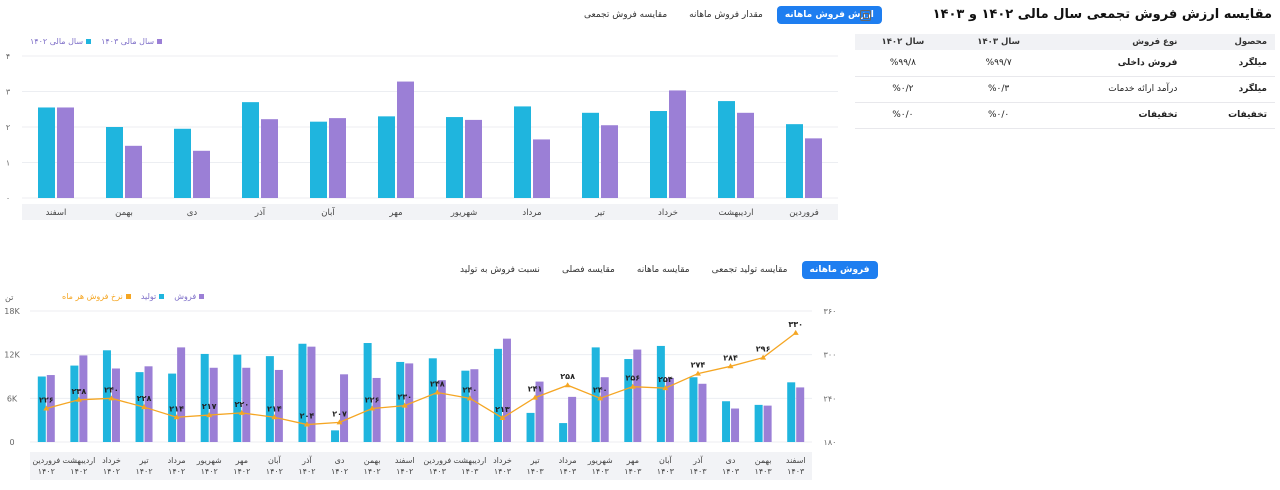 Image resolution: width=1280 pixels, height=490 pixels. I want to click on table-header-row: محصول نوع فروش سال ۱۴۰۳ سال ۱۴۰۲, so click(1065, 42).